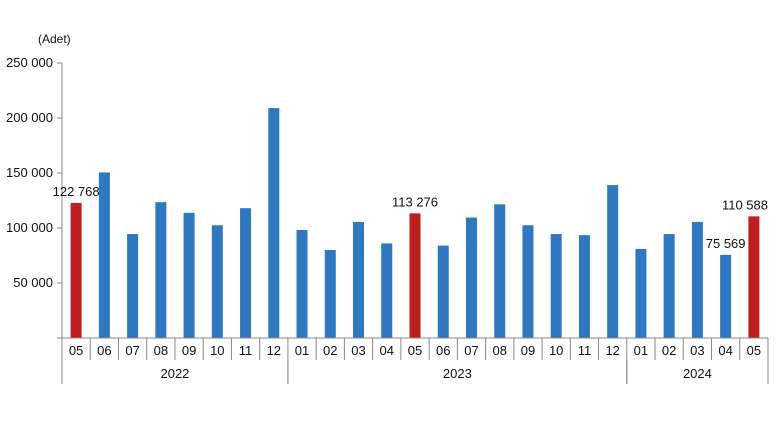 The width and height of the screenshot is (780, 440). What do you see at coordinates (726, 243) in the screenshot?
I see `data-label: 75 569` at bounding box center [726, 243].